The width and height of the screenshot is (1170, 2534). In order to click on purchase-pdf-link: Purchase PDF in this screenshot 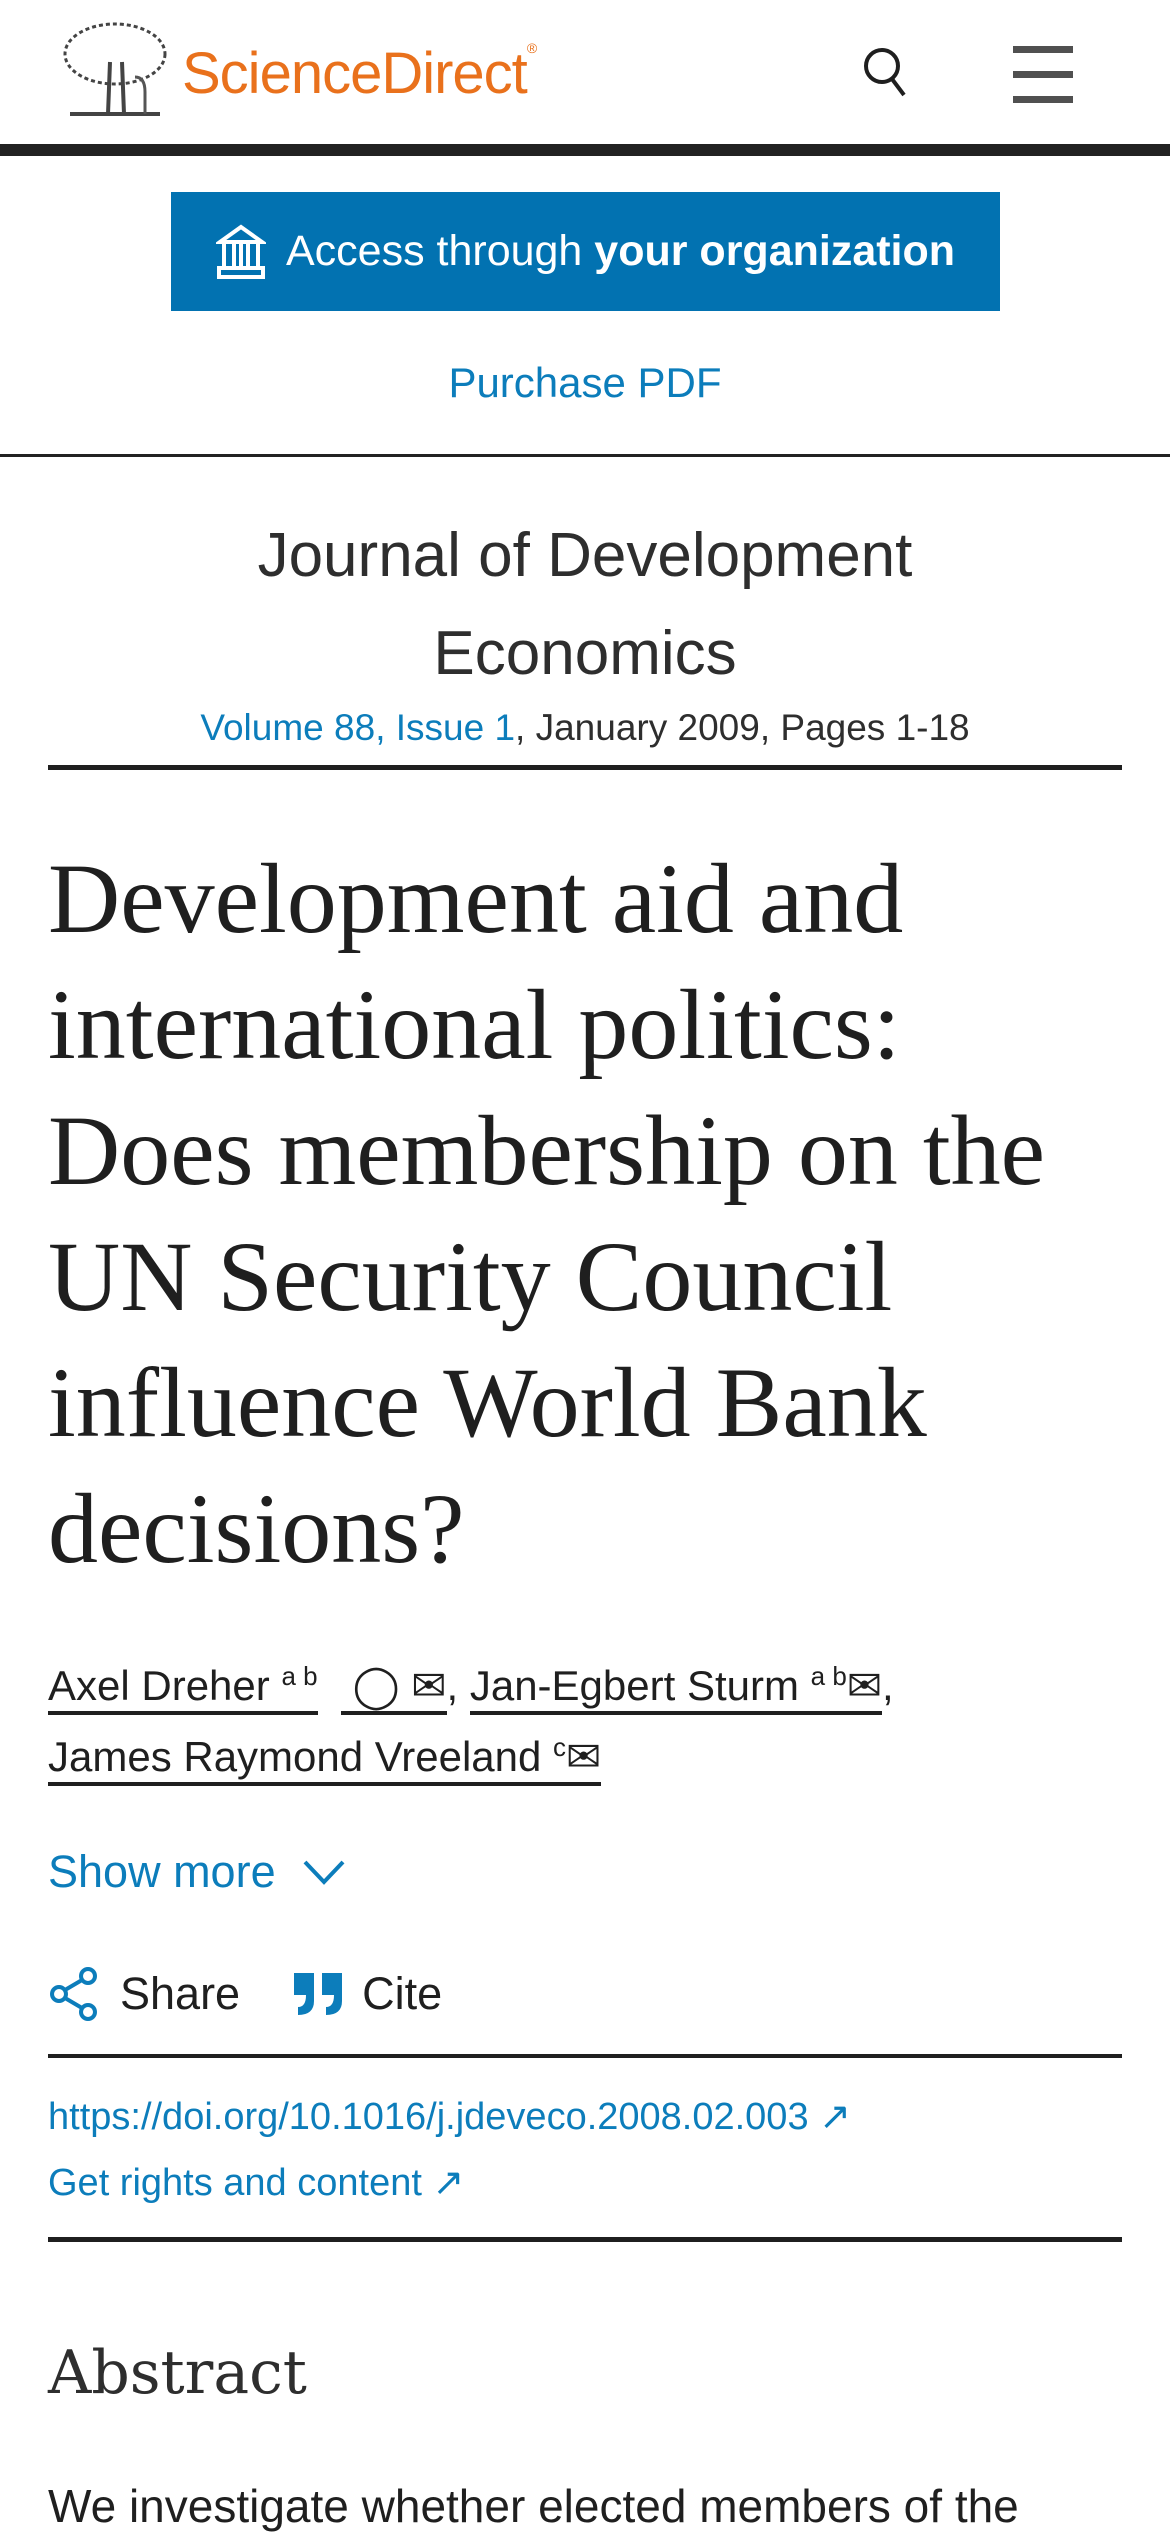, I will do `click(585, 382)`.